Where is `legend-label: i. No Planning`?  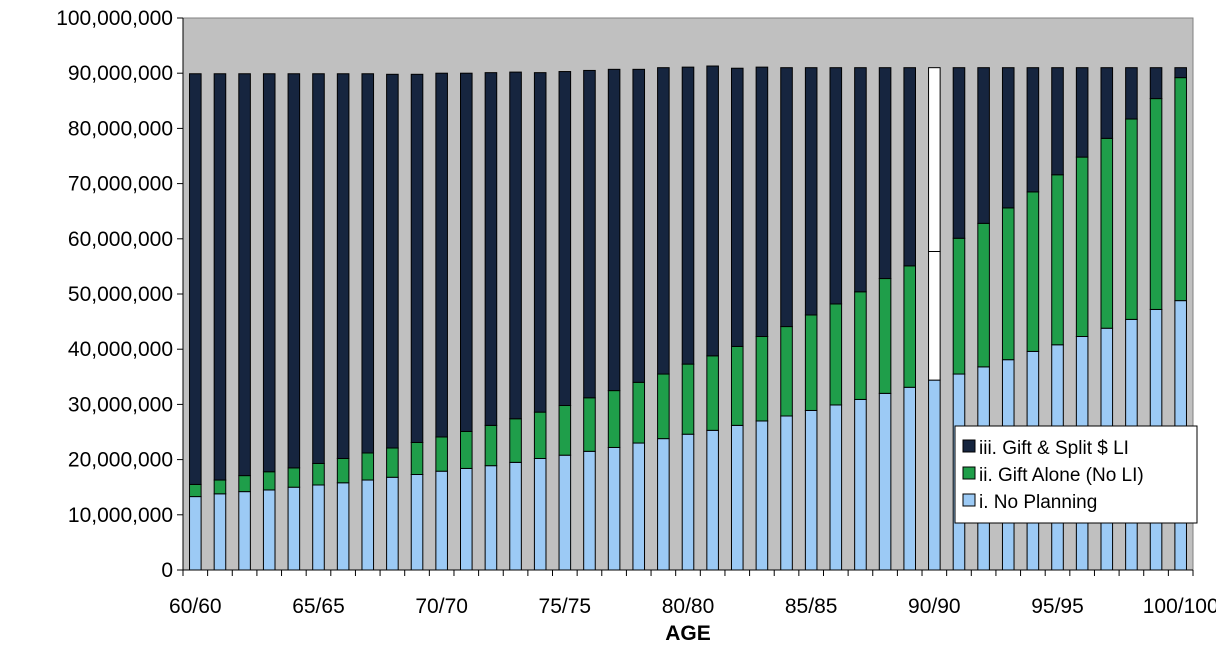
legend-label: i. No Planning is located at coordinates (1038, 502).